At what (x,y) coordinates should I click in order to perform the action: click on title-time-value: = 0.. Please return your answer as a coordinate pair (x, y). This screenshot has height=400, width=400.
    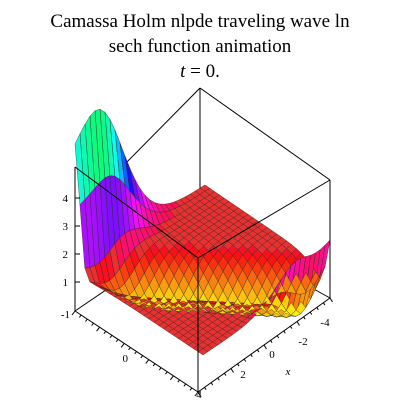
    Looking at the image, I should click on (202, 71).